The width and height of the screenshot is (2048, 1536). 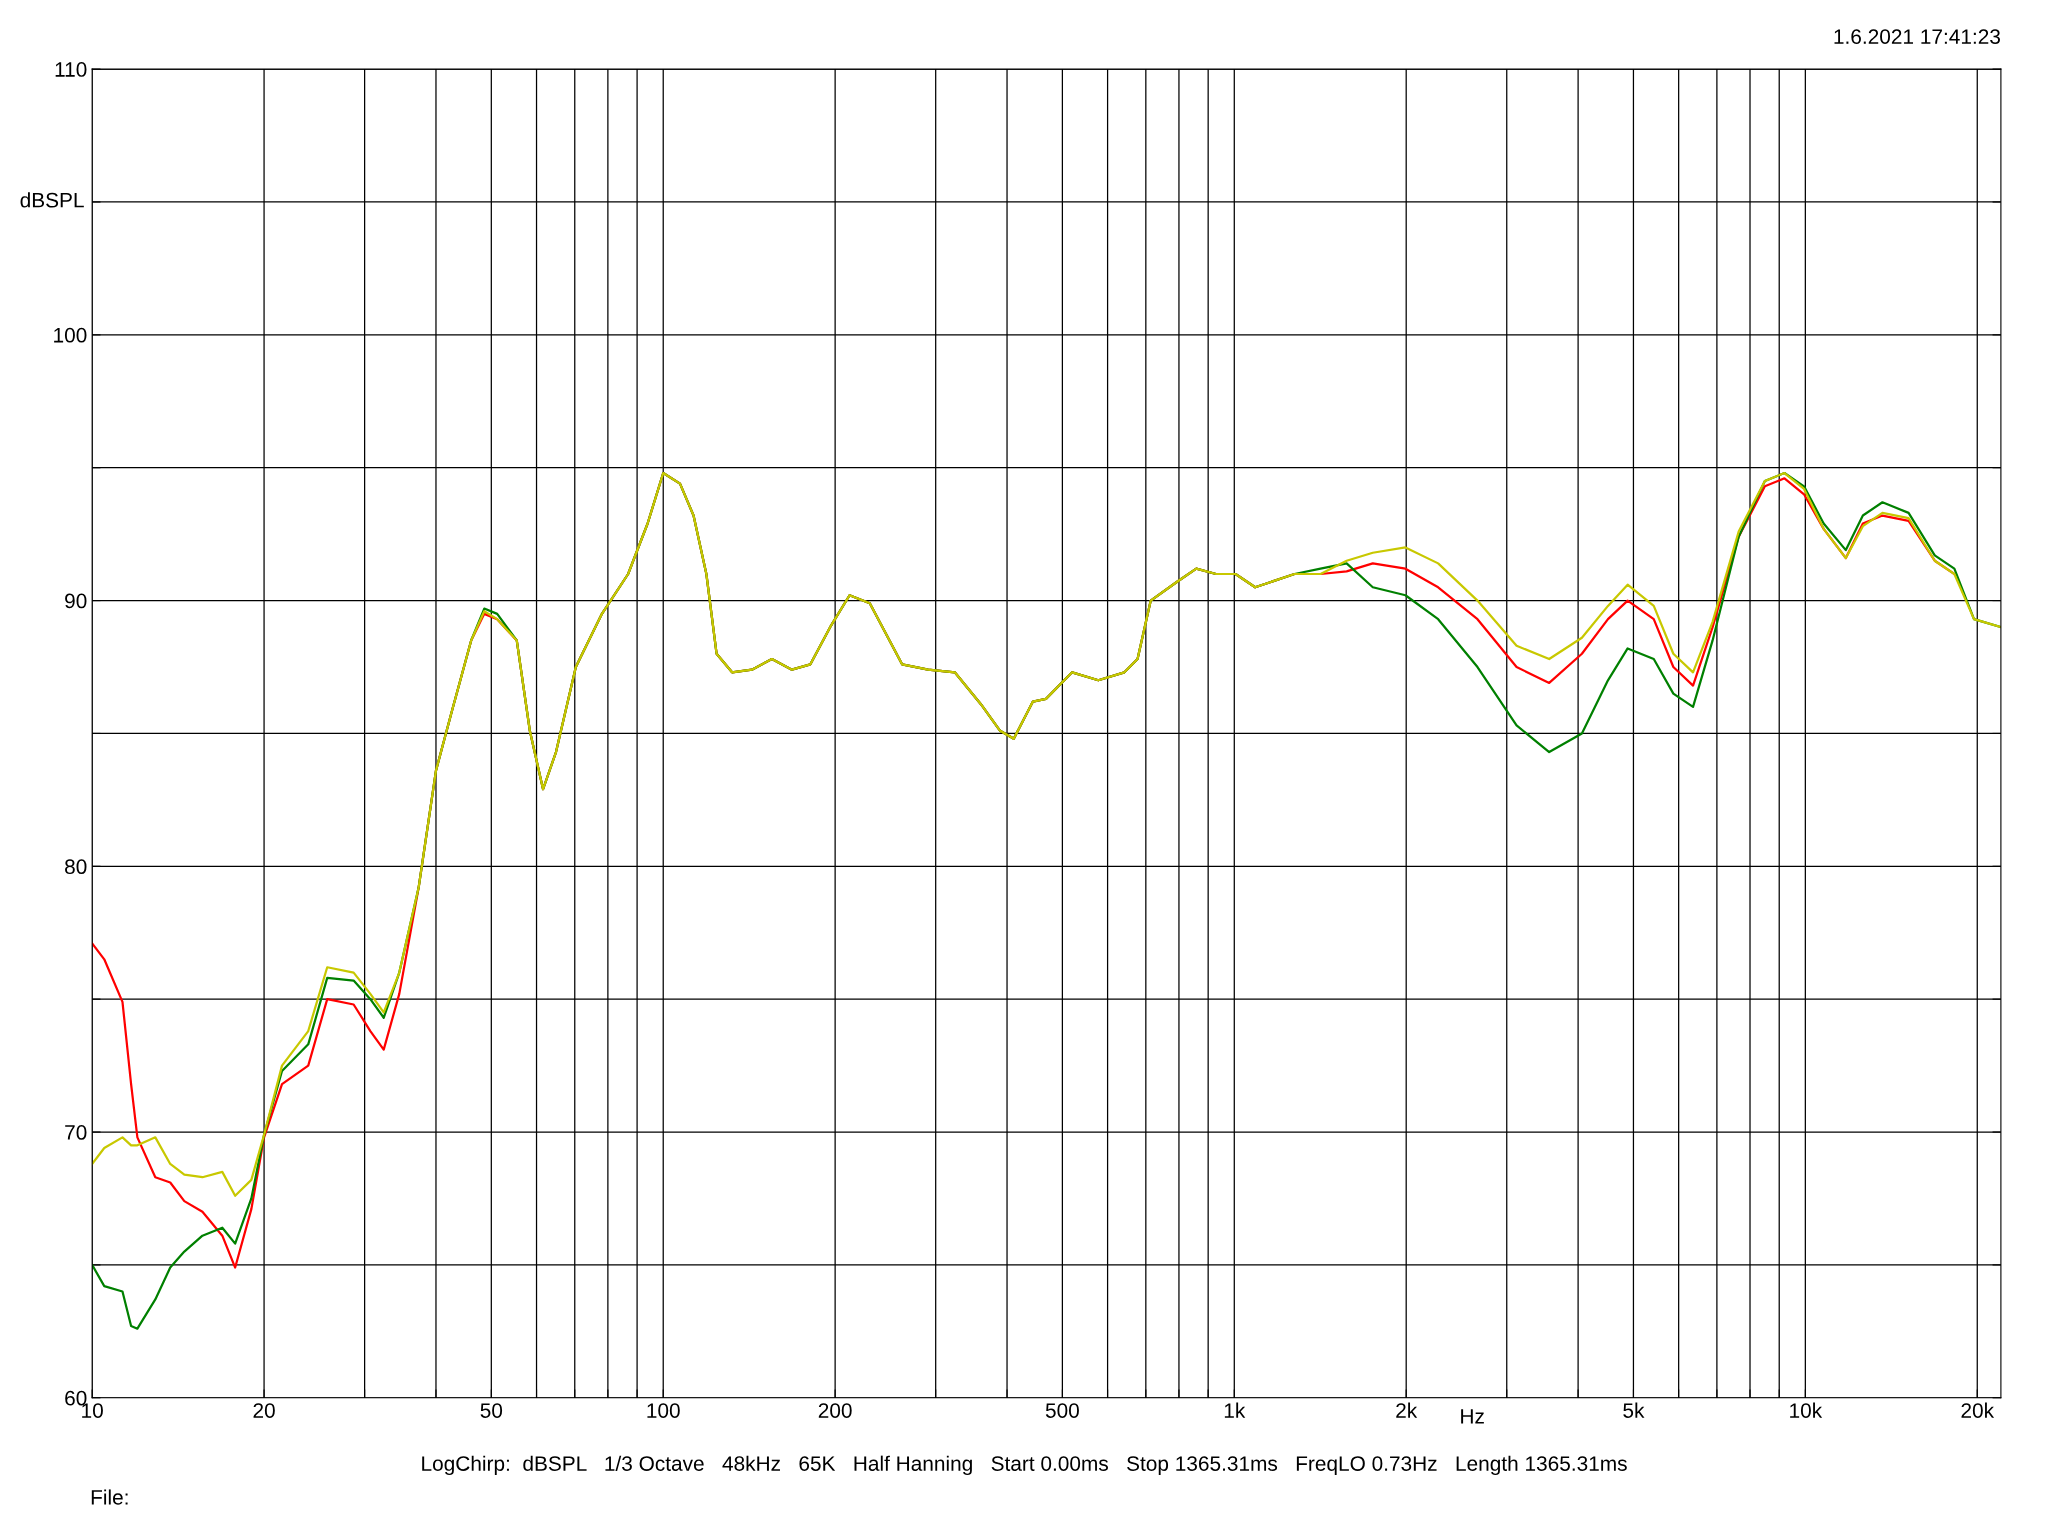 I want to click on x-tick-label: 2k, so click(x=1407, y=1410).